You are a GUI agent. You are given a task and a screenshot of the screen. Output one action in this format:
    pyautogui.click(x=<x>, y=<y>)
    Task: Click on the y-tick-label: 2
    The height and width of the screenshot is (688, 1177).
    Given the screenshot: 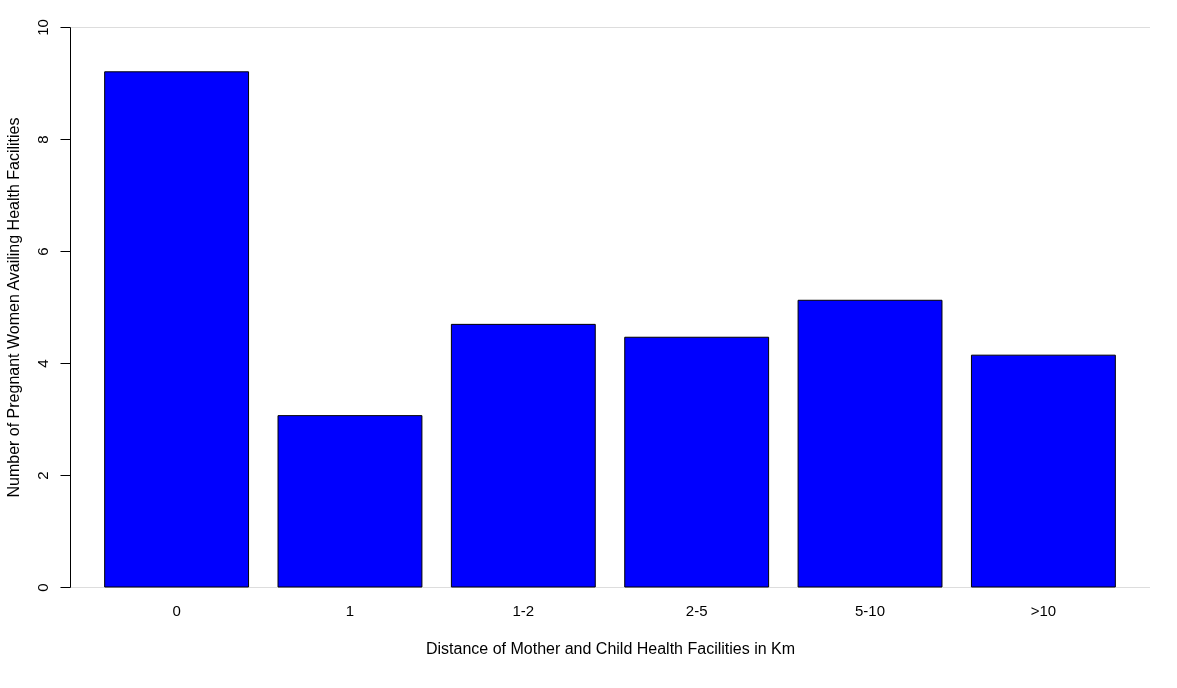 What is the action you would take?
    pyautogui.click(x=42, y=475)
    